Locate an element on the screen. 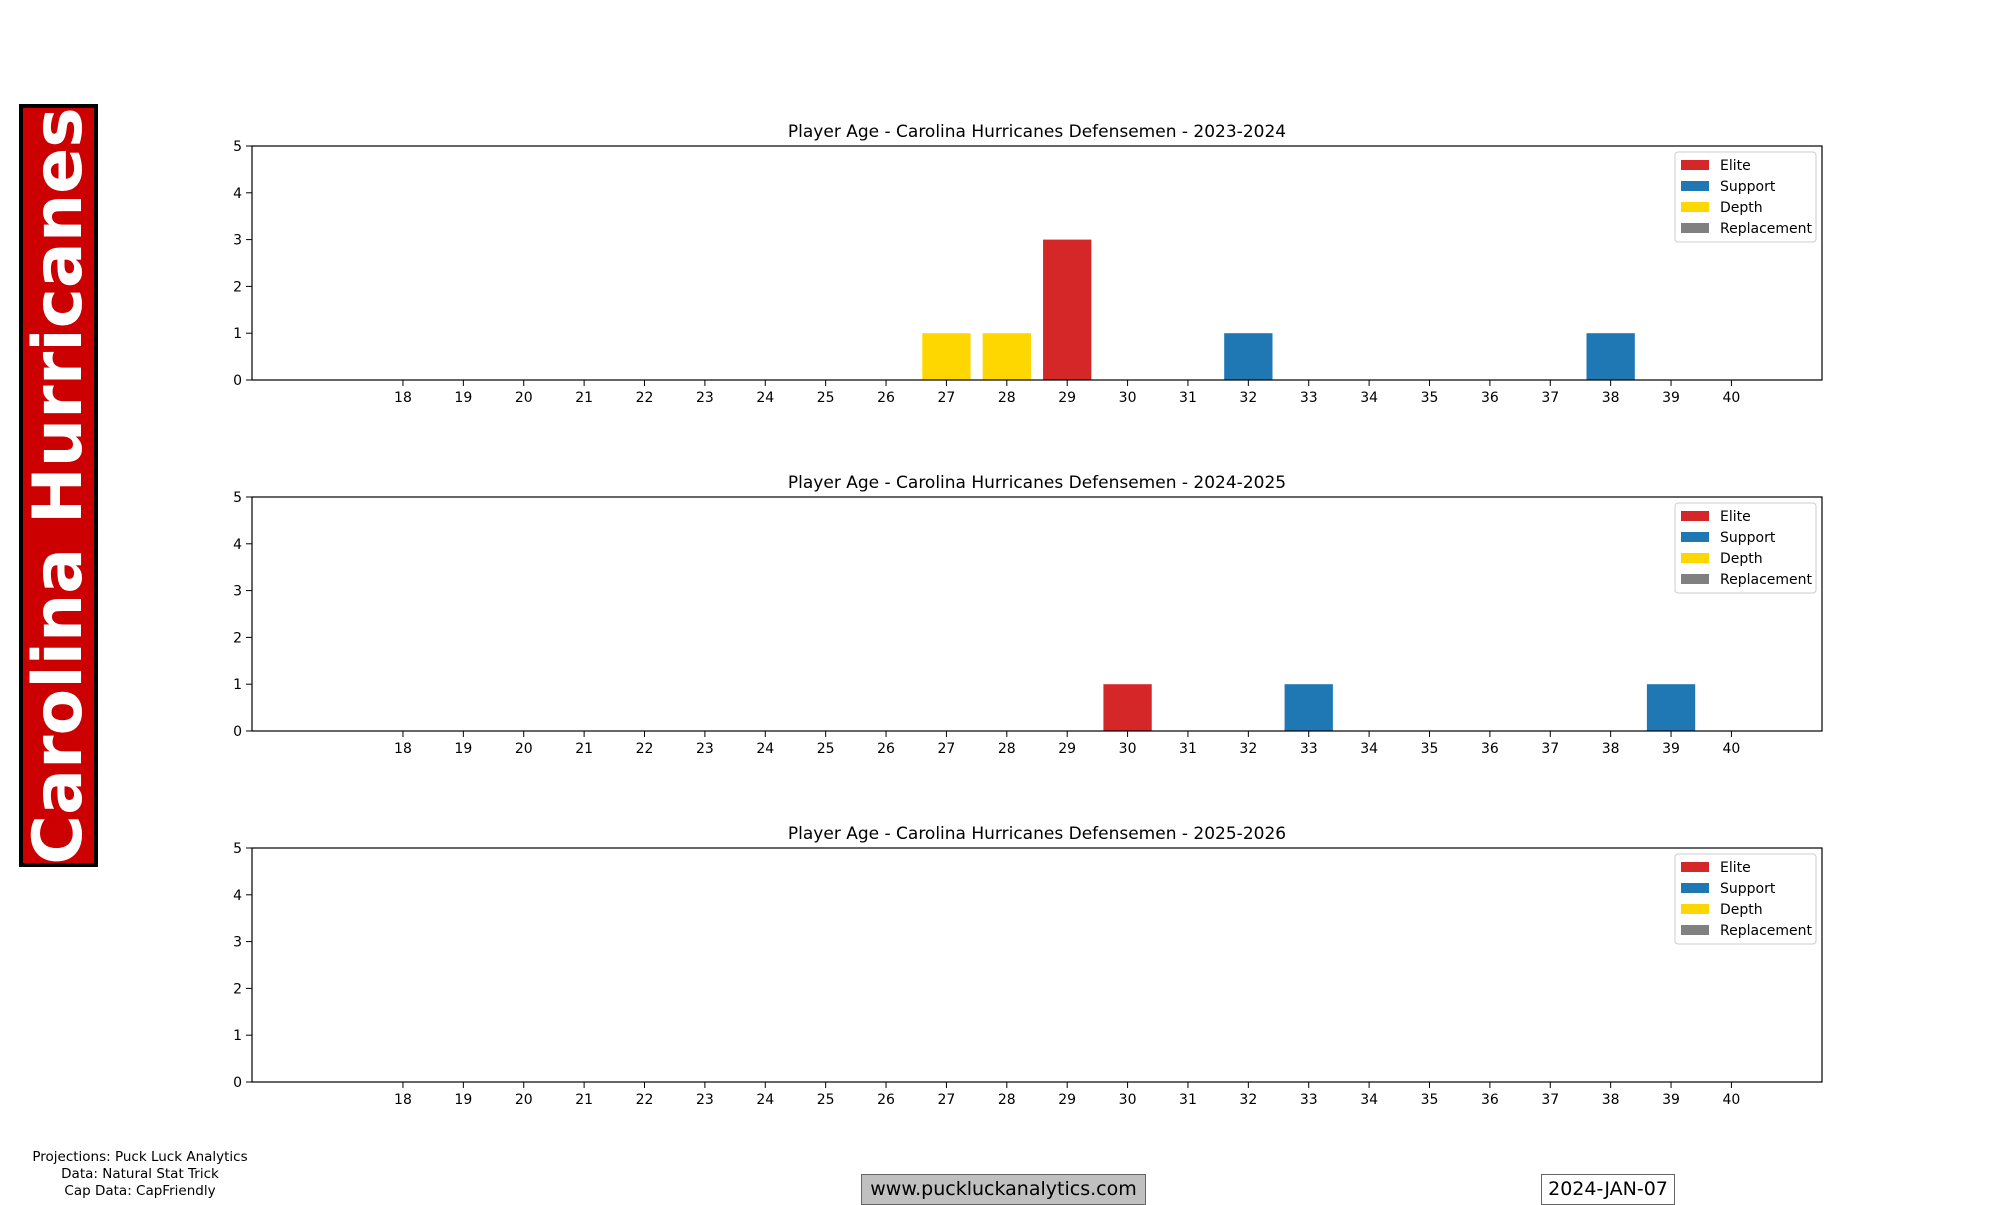 The image size is (2000, 1205). x-tick-label: 31 is located at coordinates (1188, 1100).